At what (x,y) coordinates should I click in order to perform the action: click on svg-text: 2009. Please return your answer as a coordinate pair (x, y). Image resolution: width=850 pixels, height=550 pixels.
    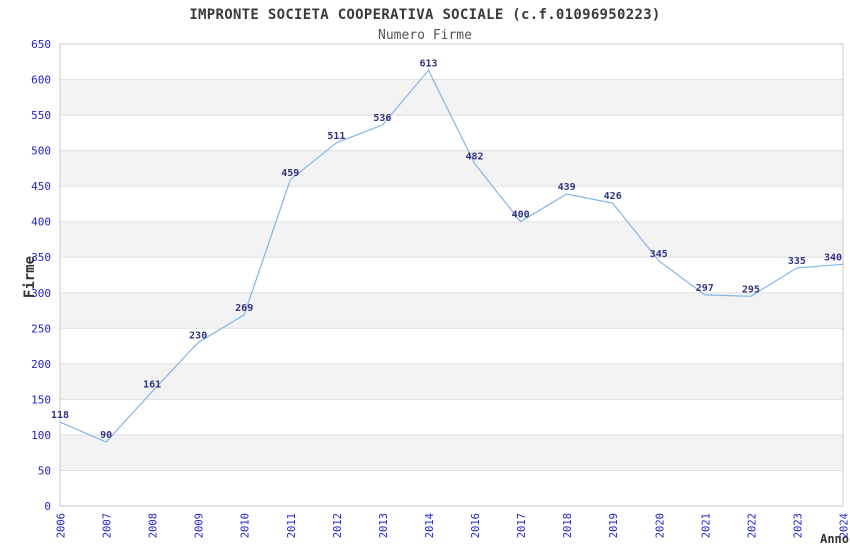
    Looking at the image, I should click on (200, 525).